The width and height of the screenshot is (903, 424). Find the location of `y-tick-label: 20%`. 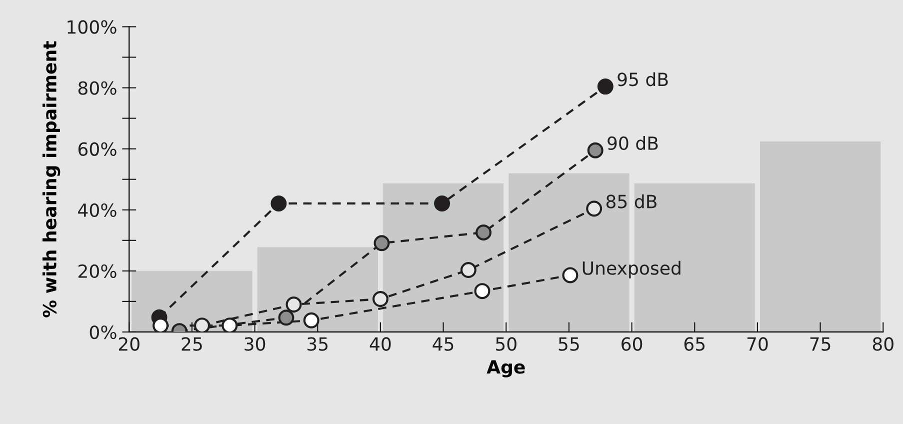

y-tick-label: 20% is located at coordinates (97, 271).